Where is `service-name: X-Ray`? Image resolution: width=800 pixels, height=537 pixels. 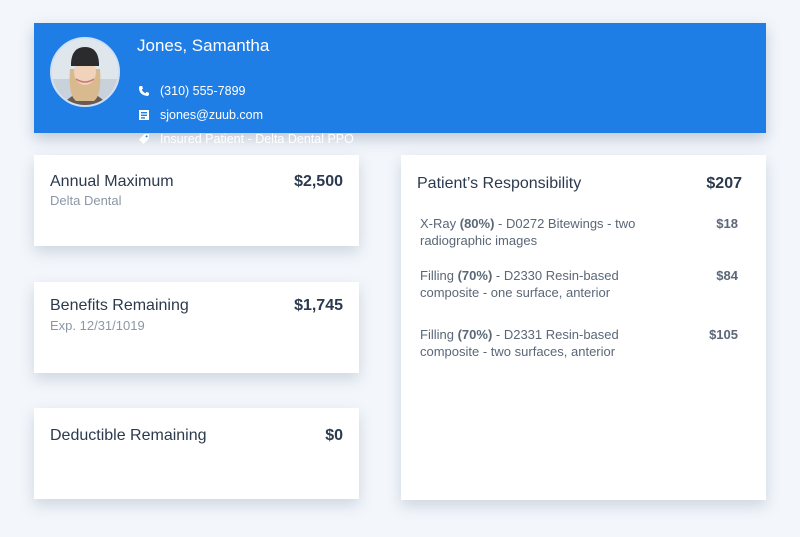
service-name: X-Ray is located at coordinates (438, 223).